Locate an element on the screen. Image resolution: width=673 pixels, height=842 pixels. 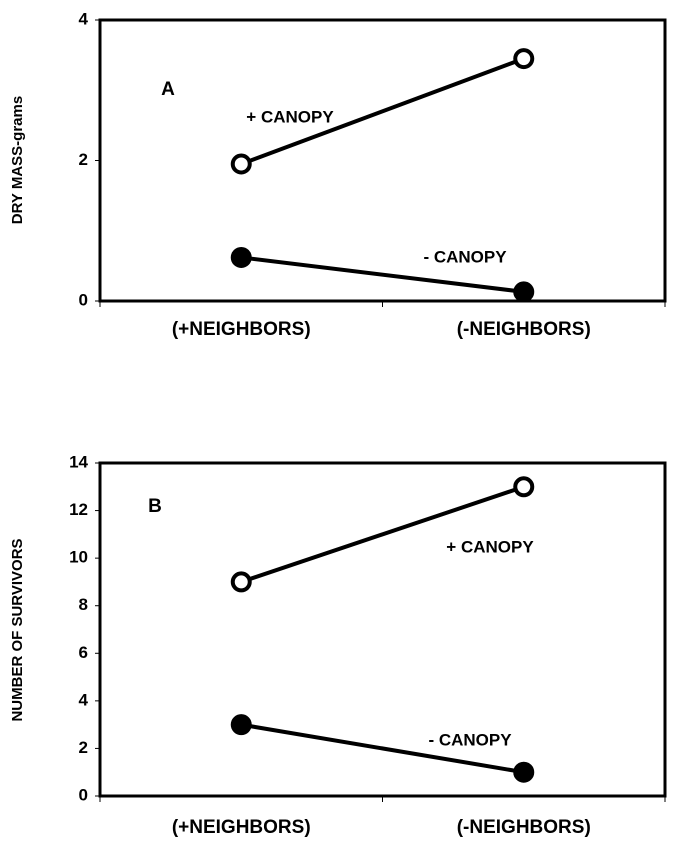
panel-label: B is located at coordinates (155, 506).